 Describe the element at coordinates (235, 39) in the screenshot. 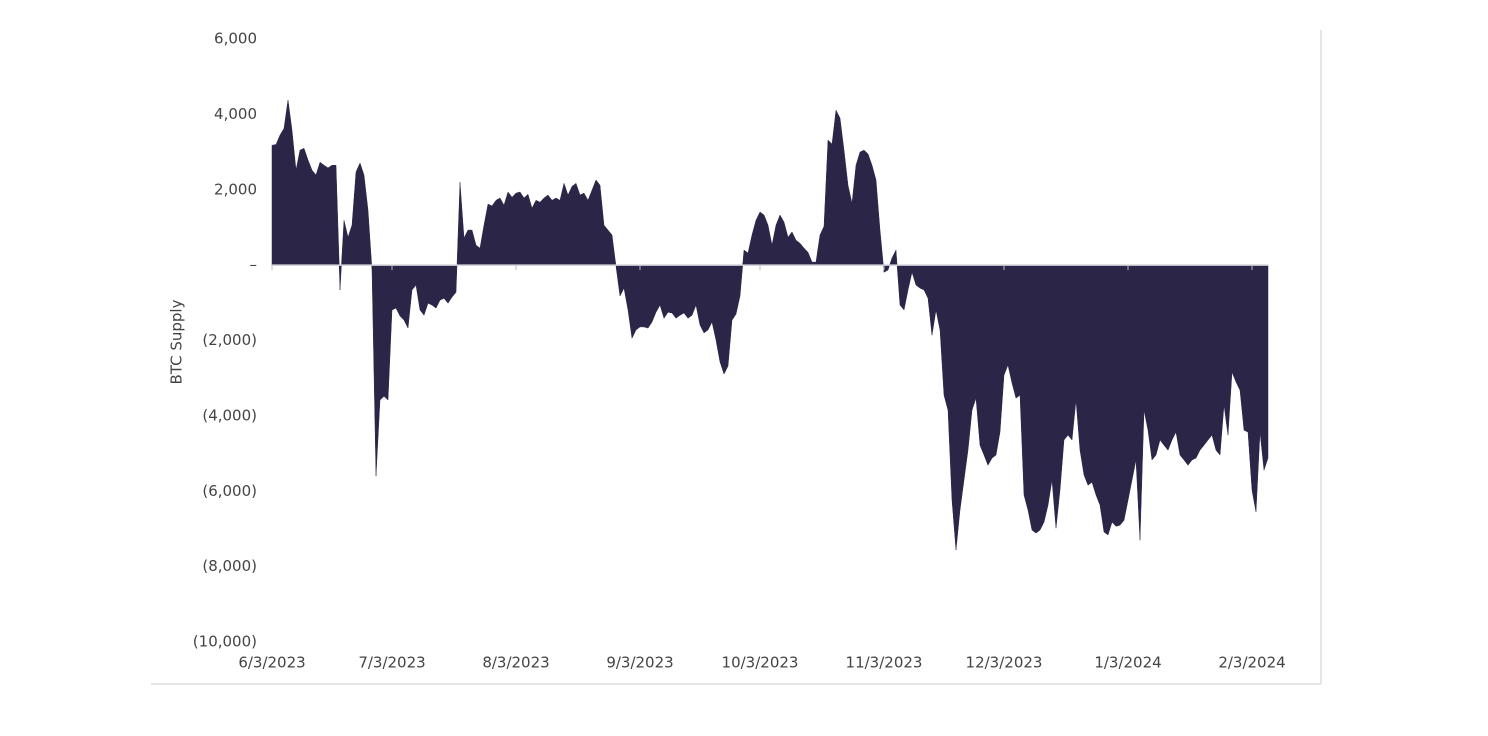

I see `y-tick-label: 6,000` at that location.